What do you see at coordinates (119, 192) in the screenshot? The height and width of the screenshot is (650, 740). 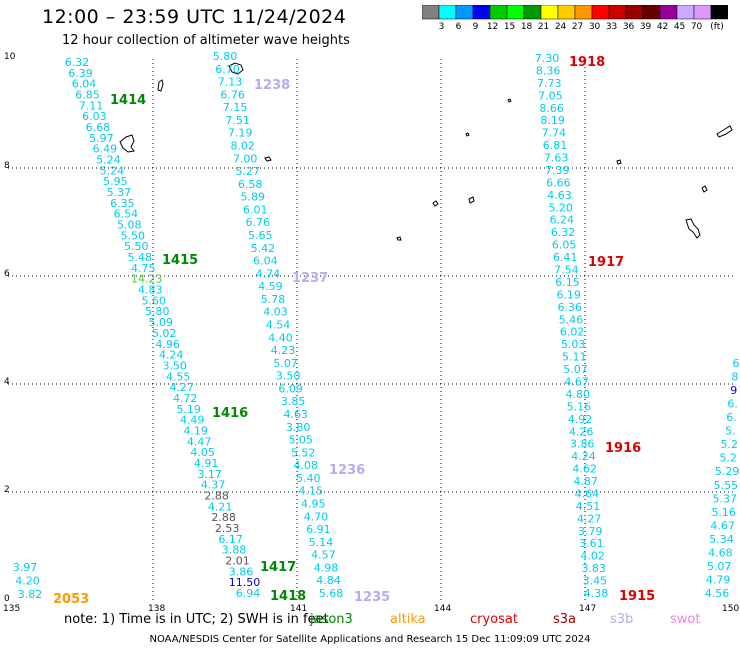 I see `wave-height-value: 5.37` at bounding box center [119, 192].